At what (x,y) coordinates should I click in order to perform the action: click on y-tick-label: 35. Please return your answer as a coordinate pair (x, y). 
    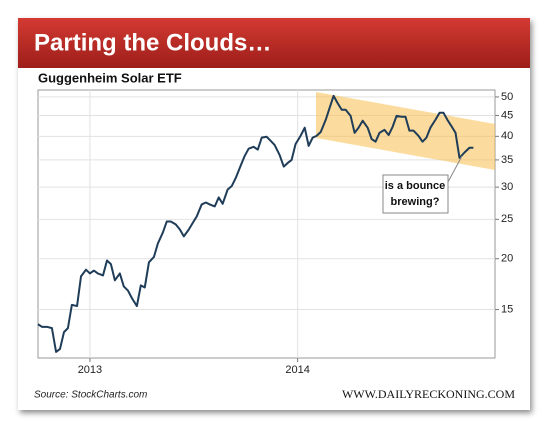
    Looking at the image, I should click on (507, 160).